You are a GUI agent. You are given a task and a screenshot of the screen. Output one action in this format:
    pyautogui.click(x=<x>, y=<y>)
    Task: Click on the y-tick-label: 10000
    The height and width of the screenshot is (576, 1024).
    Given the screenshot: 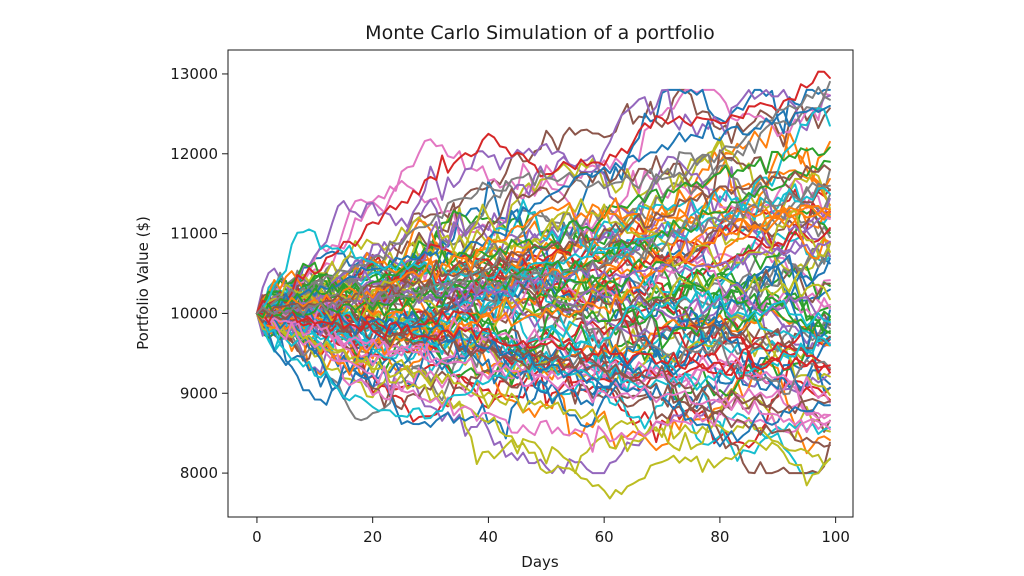 What is the action you would take?
    pyautogui.click(x=194, y=313)
    